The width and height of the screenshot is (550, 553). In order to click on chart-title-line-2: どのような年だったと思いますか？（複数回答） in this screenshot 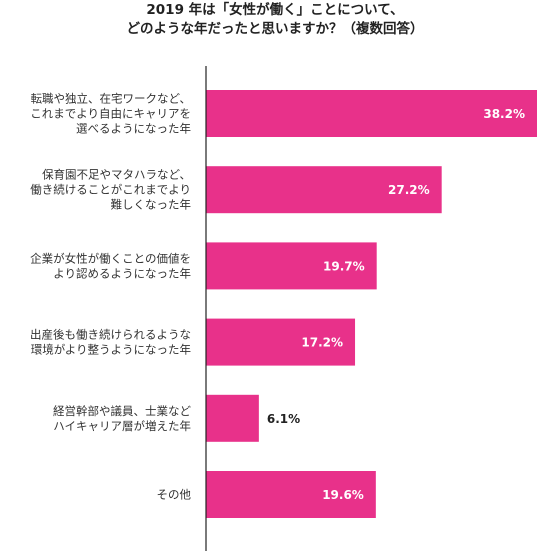, I will do `click(275, 29)`.